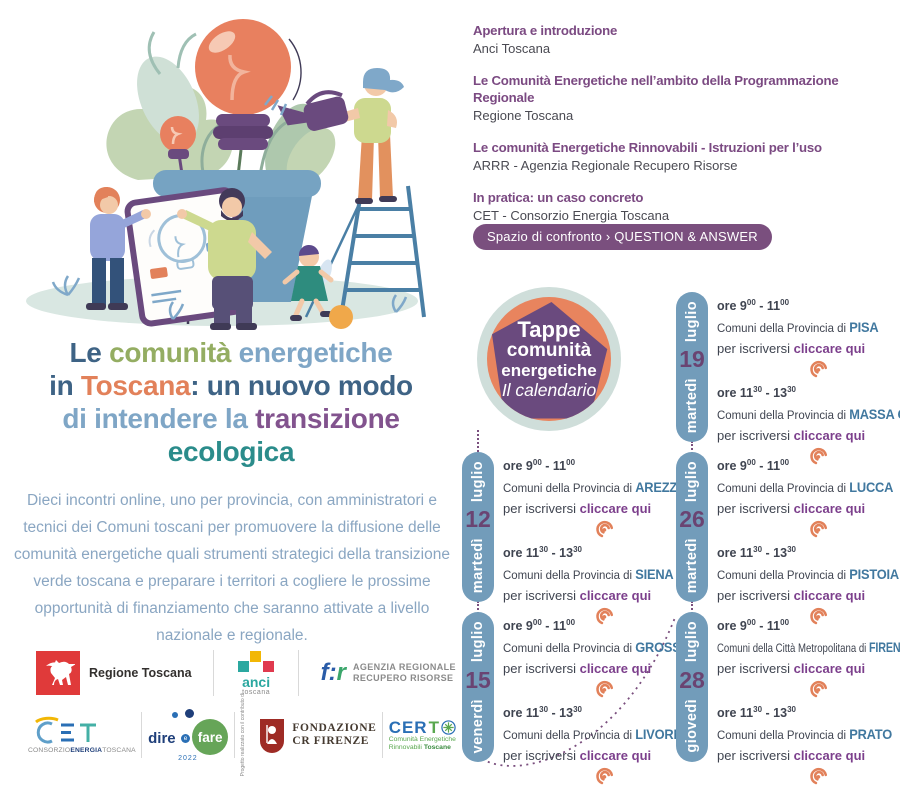 This screenshot has width=900, height=792. I want to click on title-segment: : un nuovo modo, so click(301, 385).